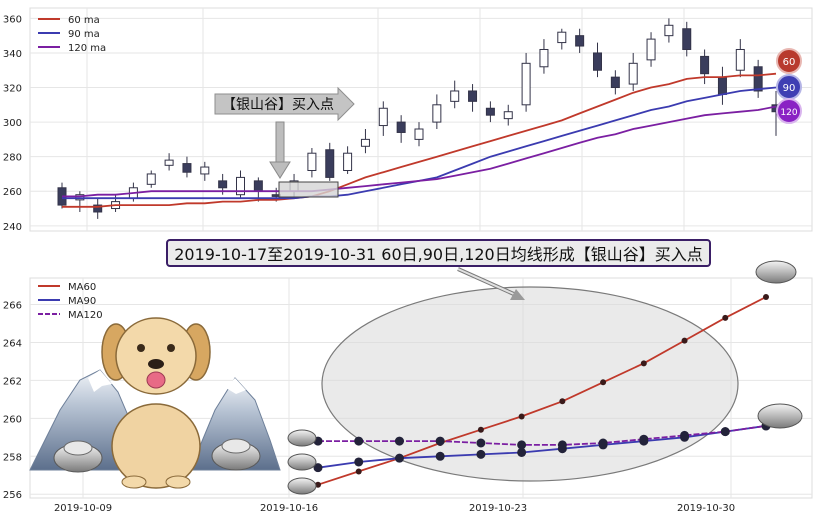 The width and height of the screenshot is (819, 524). I want to click on mountain-snow, so click(100, 381).